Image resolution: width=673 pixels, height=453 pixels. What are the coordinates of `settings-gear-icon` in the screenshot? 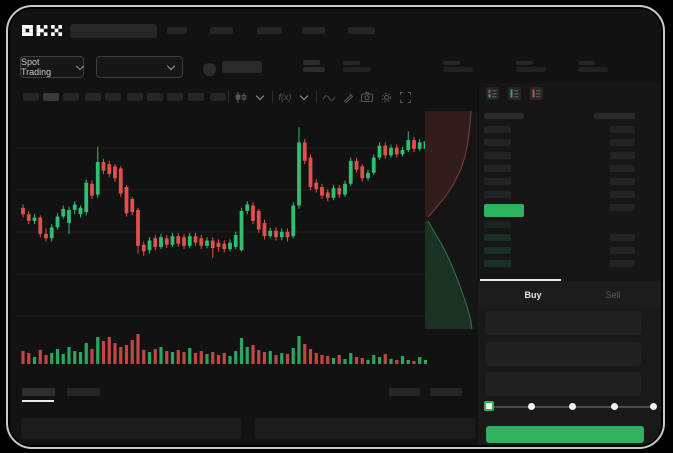 It's located at (386, 97).